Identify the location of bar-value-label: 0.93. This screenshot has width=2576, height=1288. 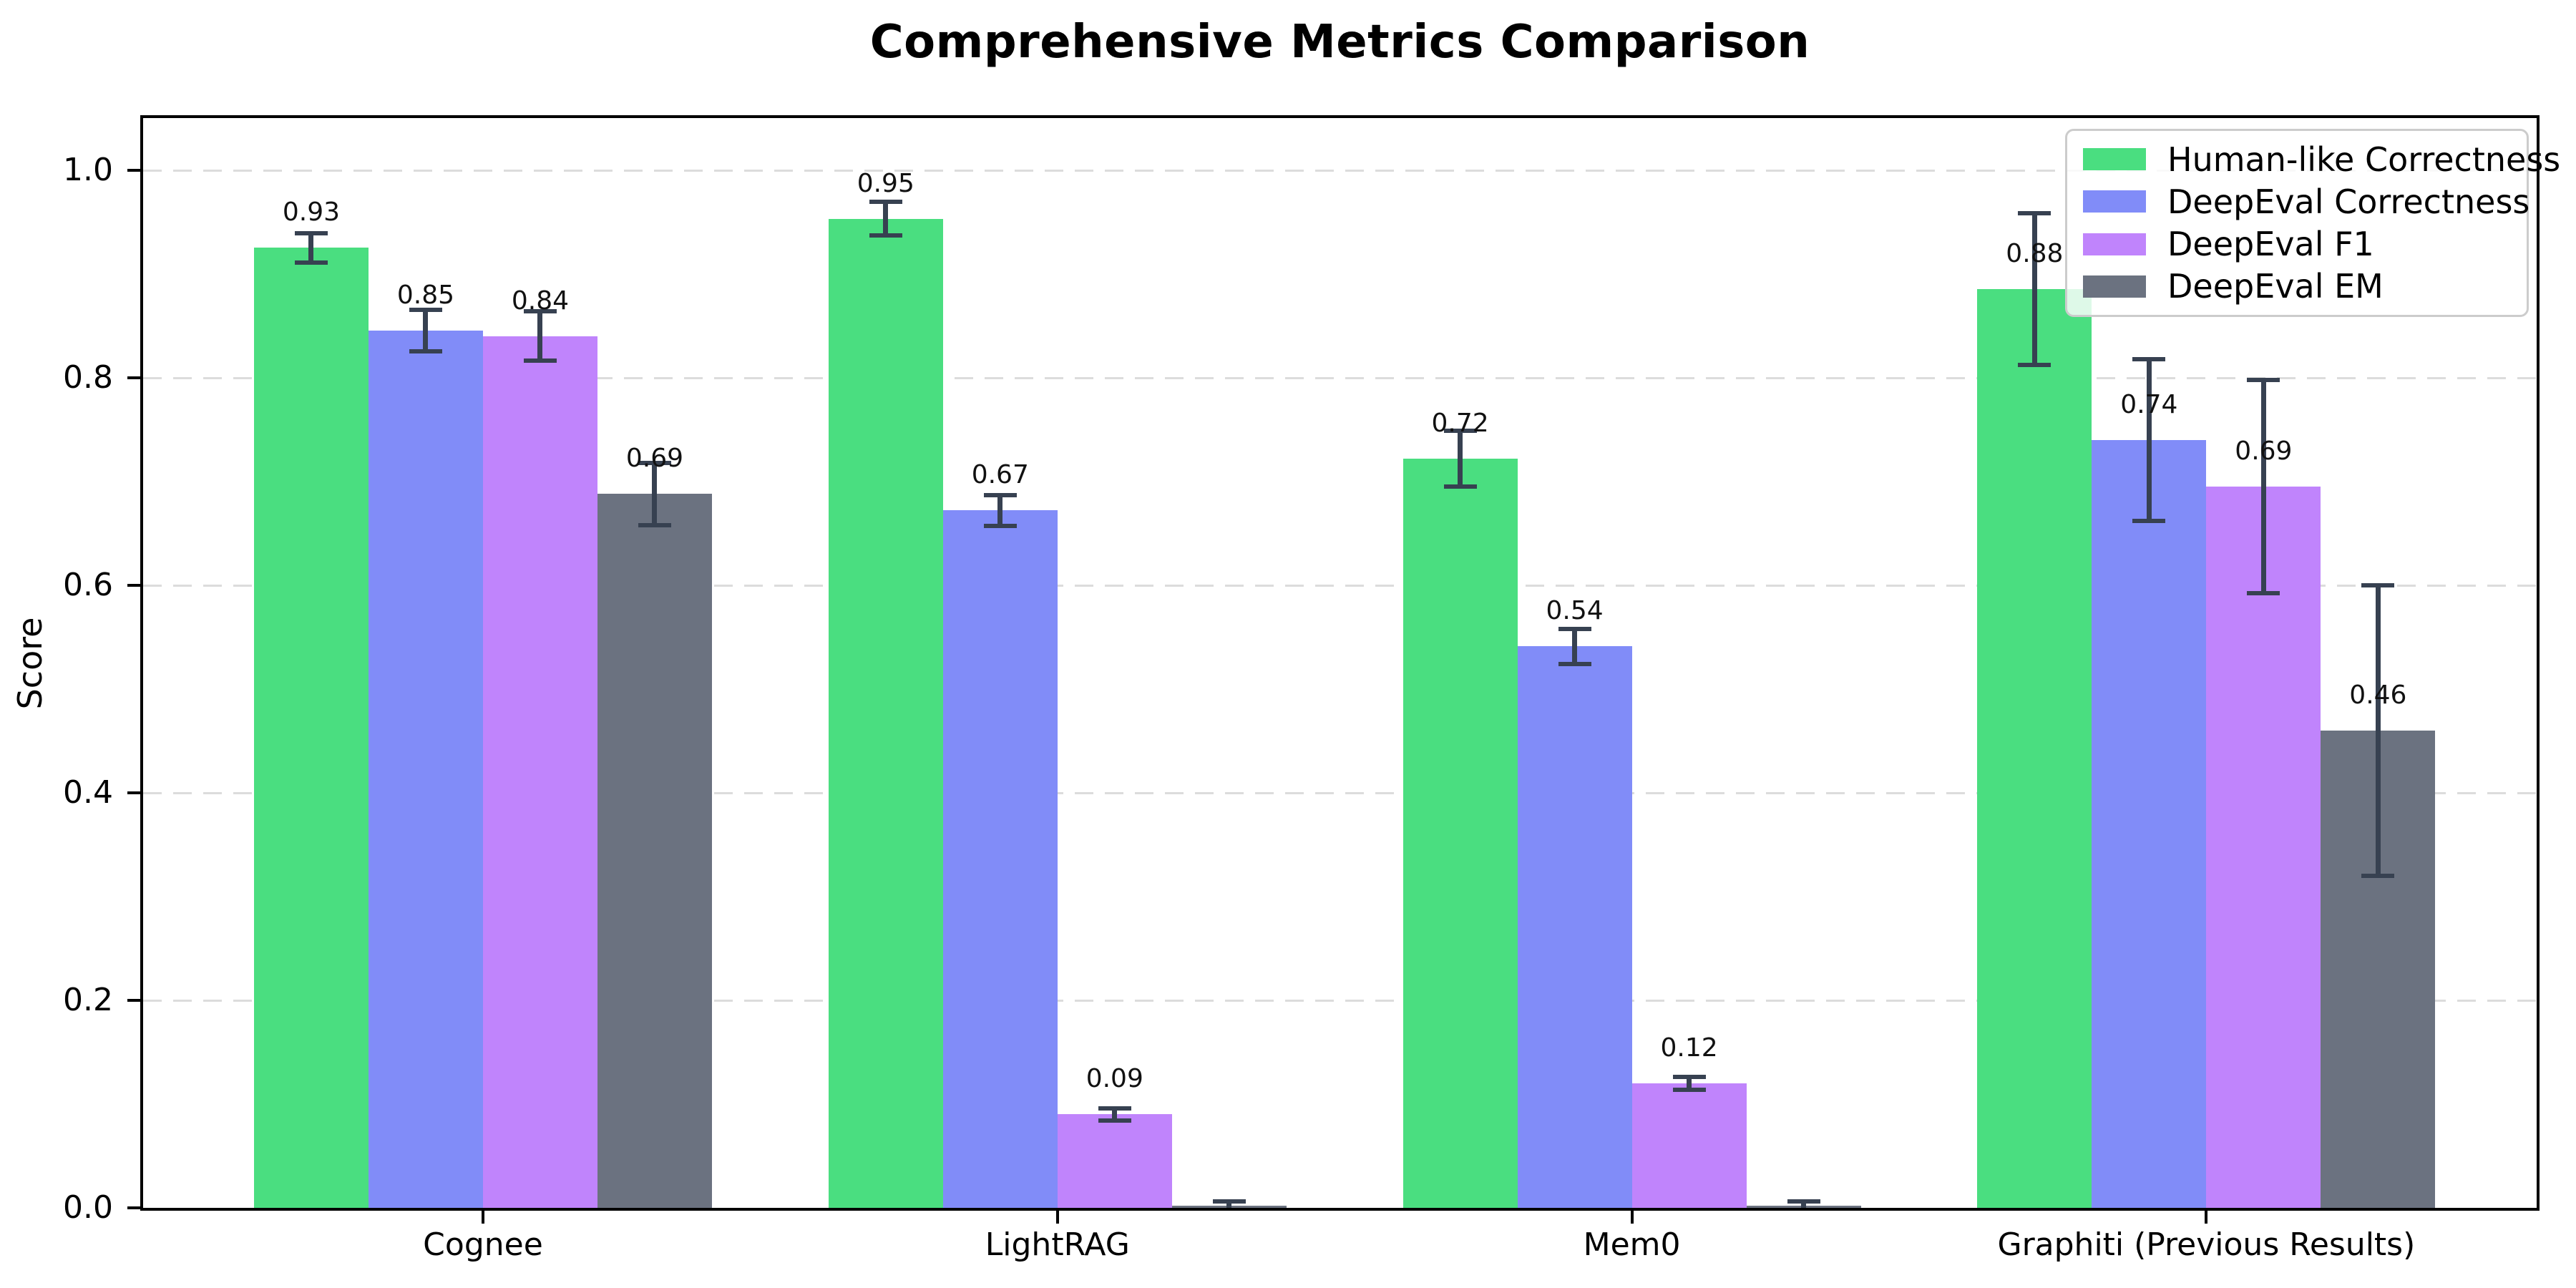
(311, 212).